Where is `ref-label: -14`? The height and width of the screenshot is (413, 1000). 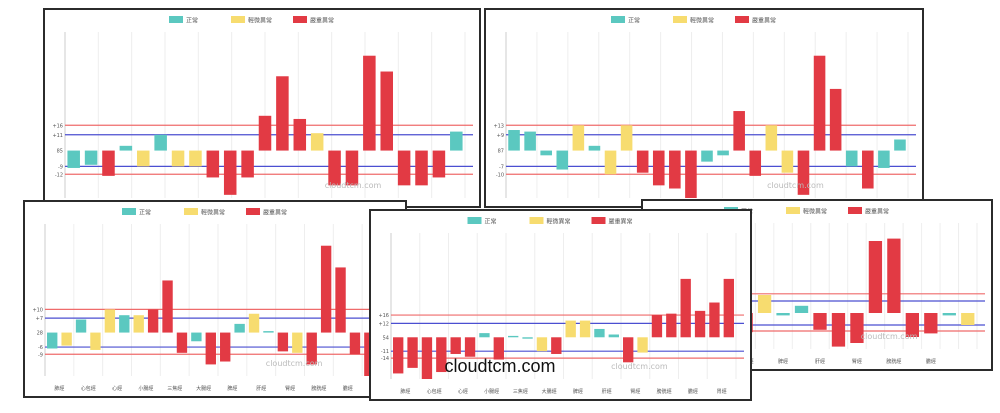
ref-label: -14 is located at coordinates (385, 359).